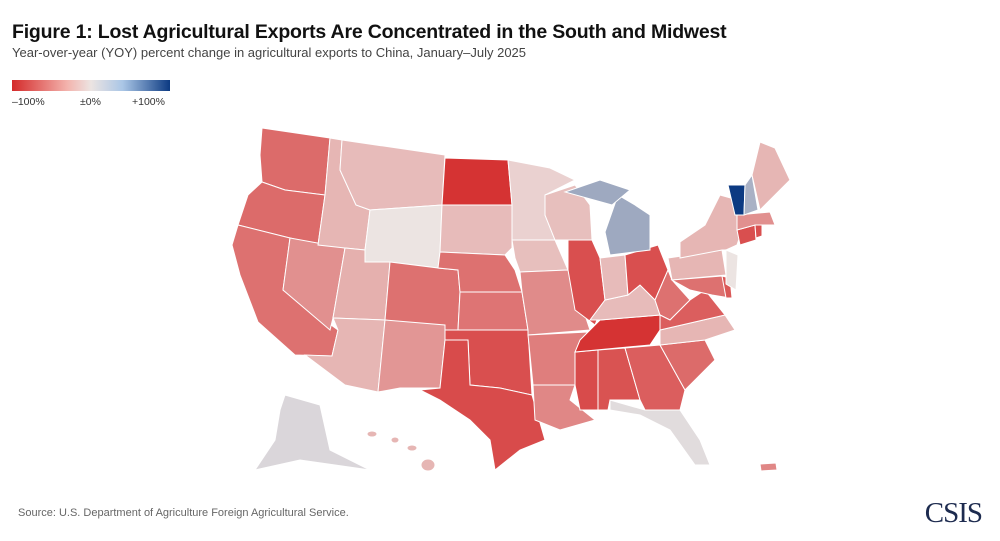 Image resolution: width=1000 pixels, height=541 pixels. What do you see at coordinates (540, 256) in the screenshot?
I see `state-ia` at bounding box center [540, 256].